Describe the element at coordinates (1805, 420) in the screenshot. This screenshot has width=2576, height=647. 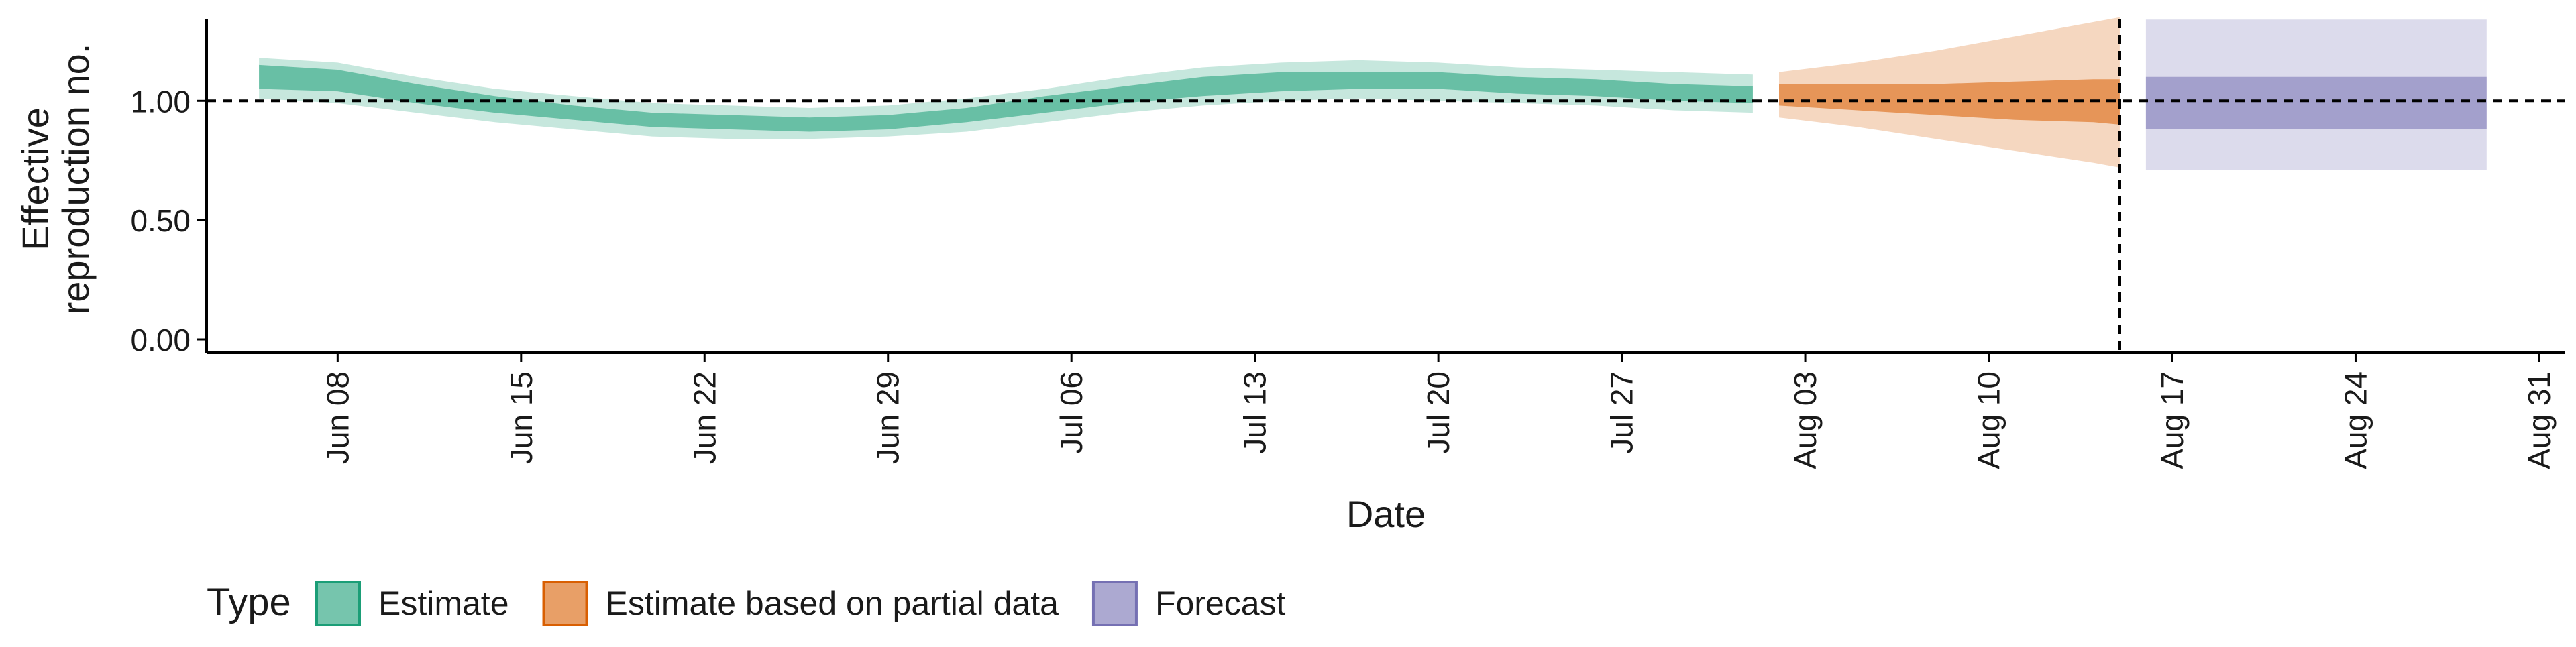
I see `x-tick-label: Aug 03` at that location.